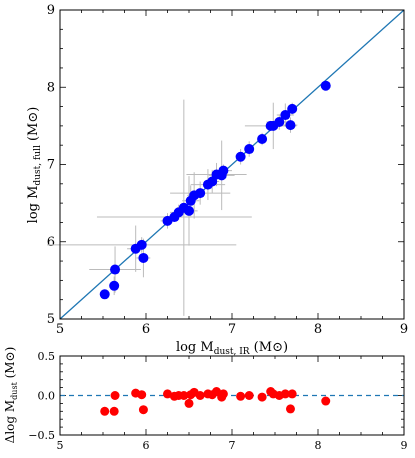  What do you see at coordinates (47, 356) in the screenshot?
I see `y-tick-label: 0.5` at bounding box center [47, 356].